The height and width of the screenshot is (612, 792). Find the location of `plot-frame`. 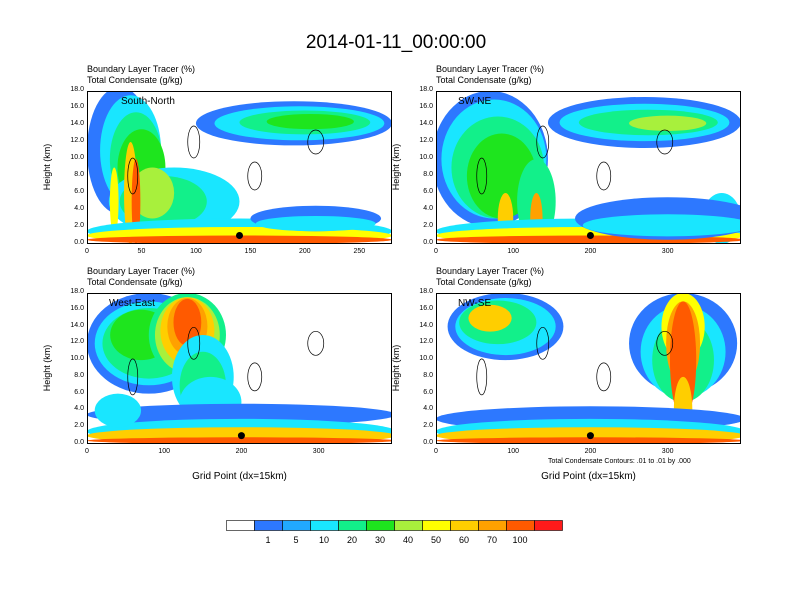

plot-frame is located at coordinates (588, 167).